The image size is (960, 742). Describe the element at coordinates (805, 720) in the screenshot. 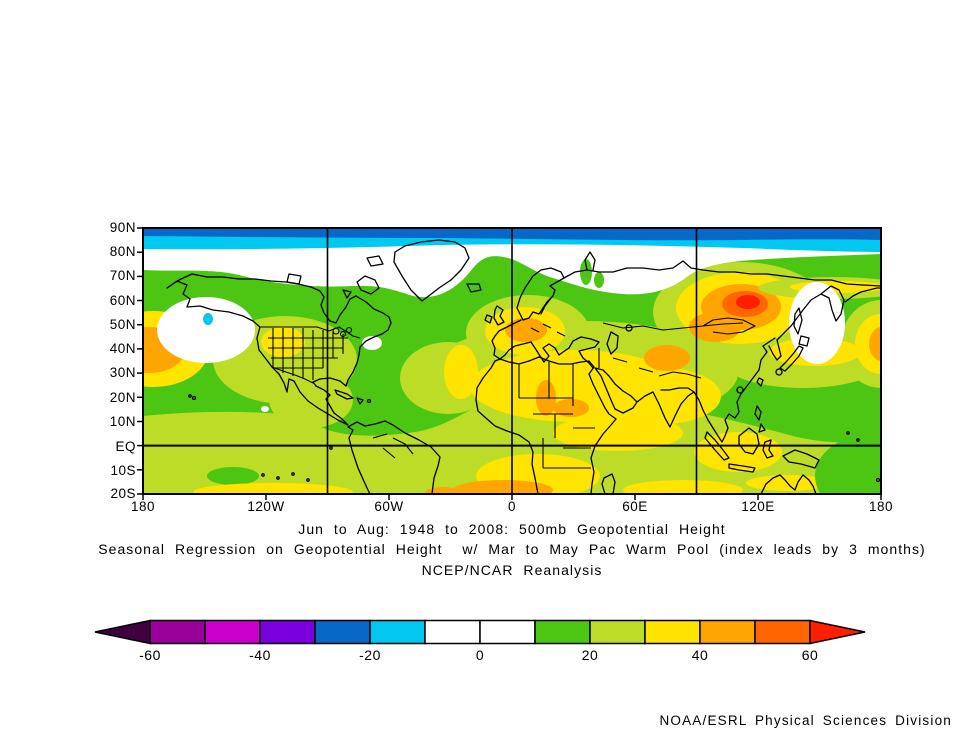

I see `credit-text: NOAA/ESRL Physical Sciences Division` at that location.